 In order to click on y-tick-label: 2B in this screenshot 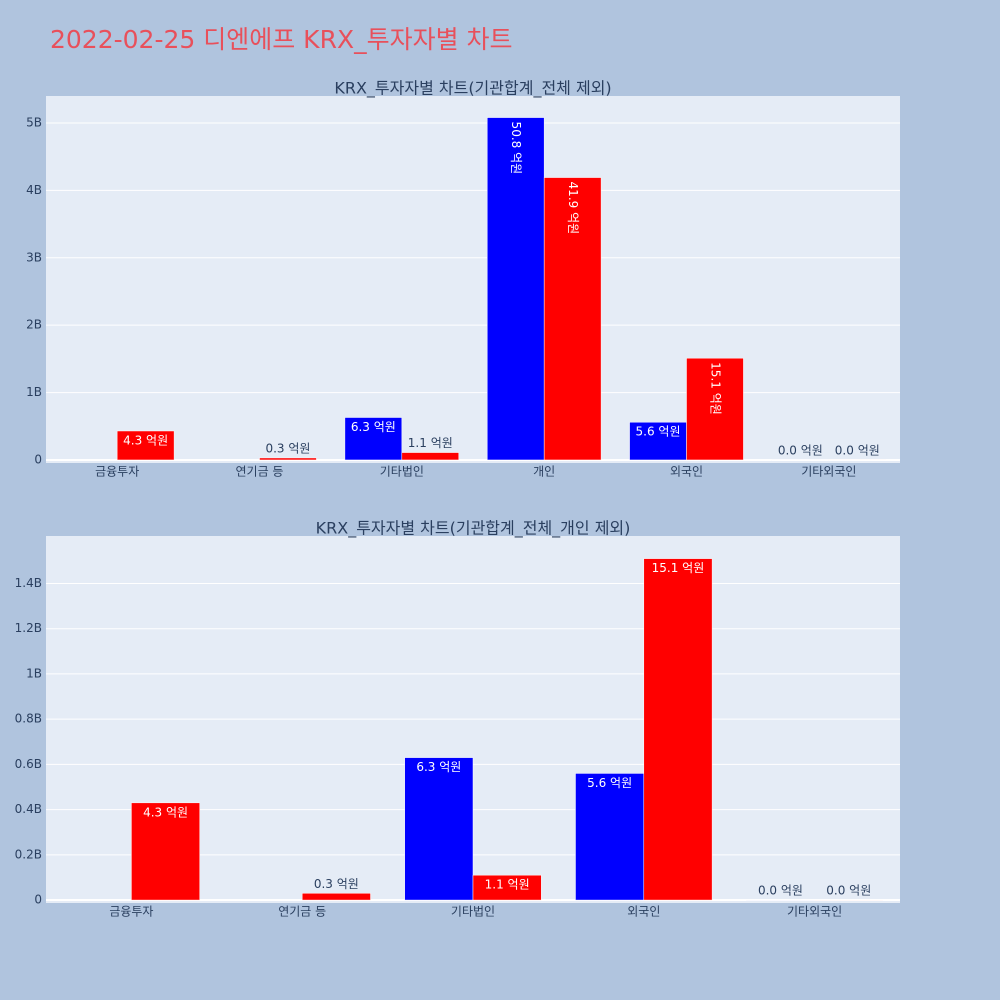, I will do `click(34, 325)`.